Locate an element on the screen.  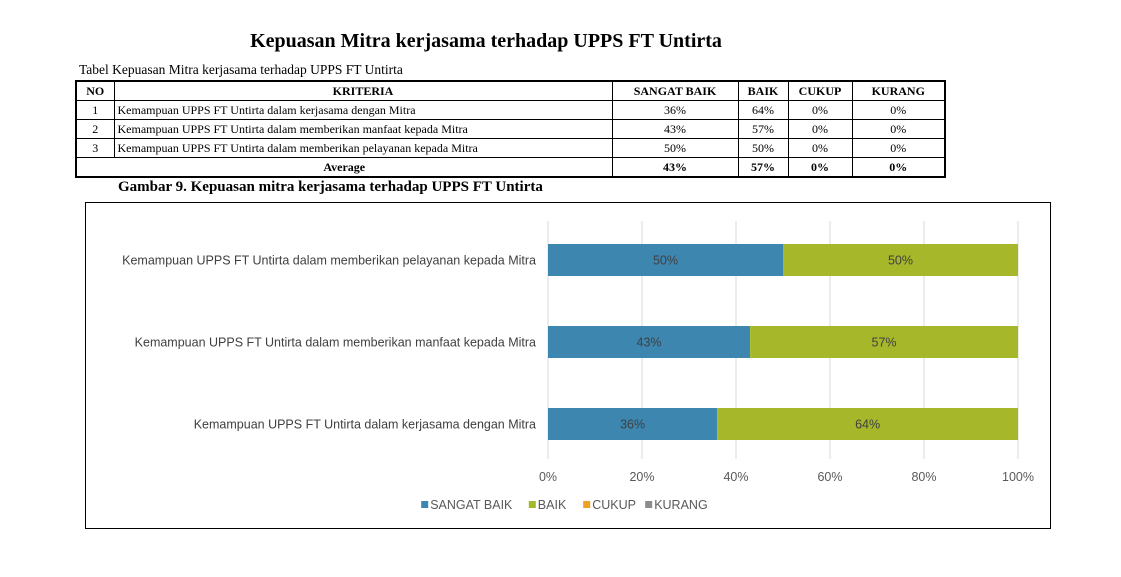
header-sangat-baik: SANGAT BAIK is located at coordinates (675, 90).